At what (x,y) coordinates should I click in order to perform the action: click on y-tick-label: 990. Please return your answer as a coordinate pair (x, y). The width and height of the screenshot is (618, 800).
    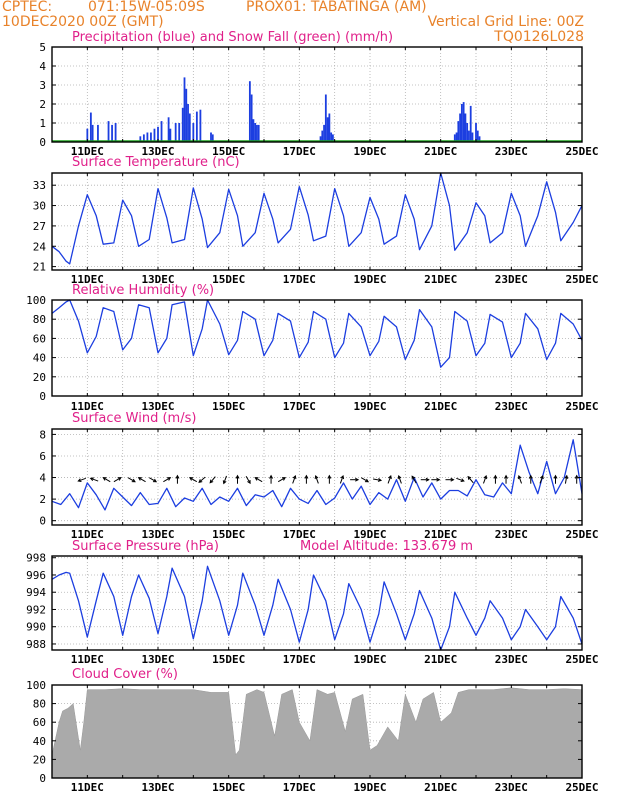
    Looking at the image, I should click on (36, 627).